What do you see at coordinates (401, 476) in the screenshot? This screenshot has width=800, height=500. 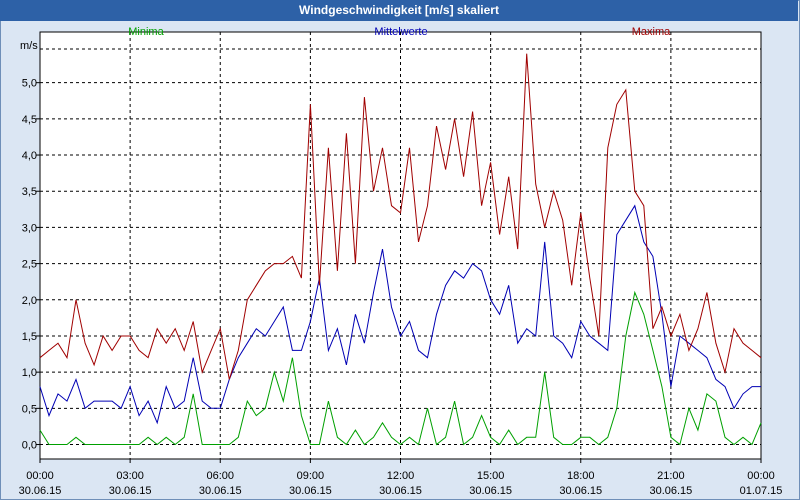 I see `x-tick-time-label: 12:00` at bounding box center [401, 476].